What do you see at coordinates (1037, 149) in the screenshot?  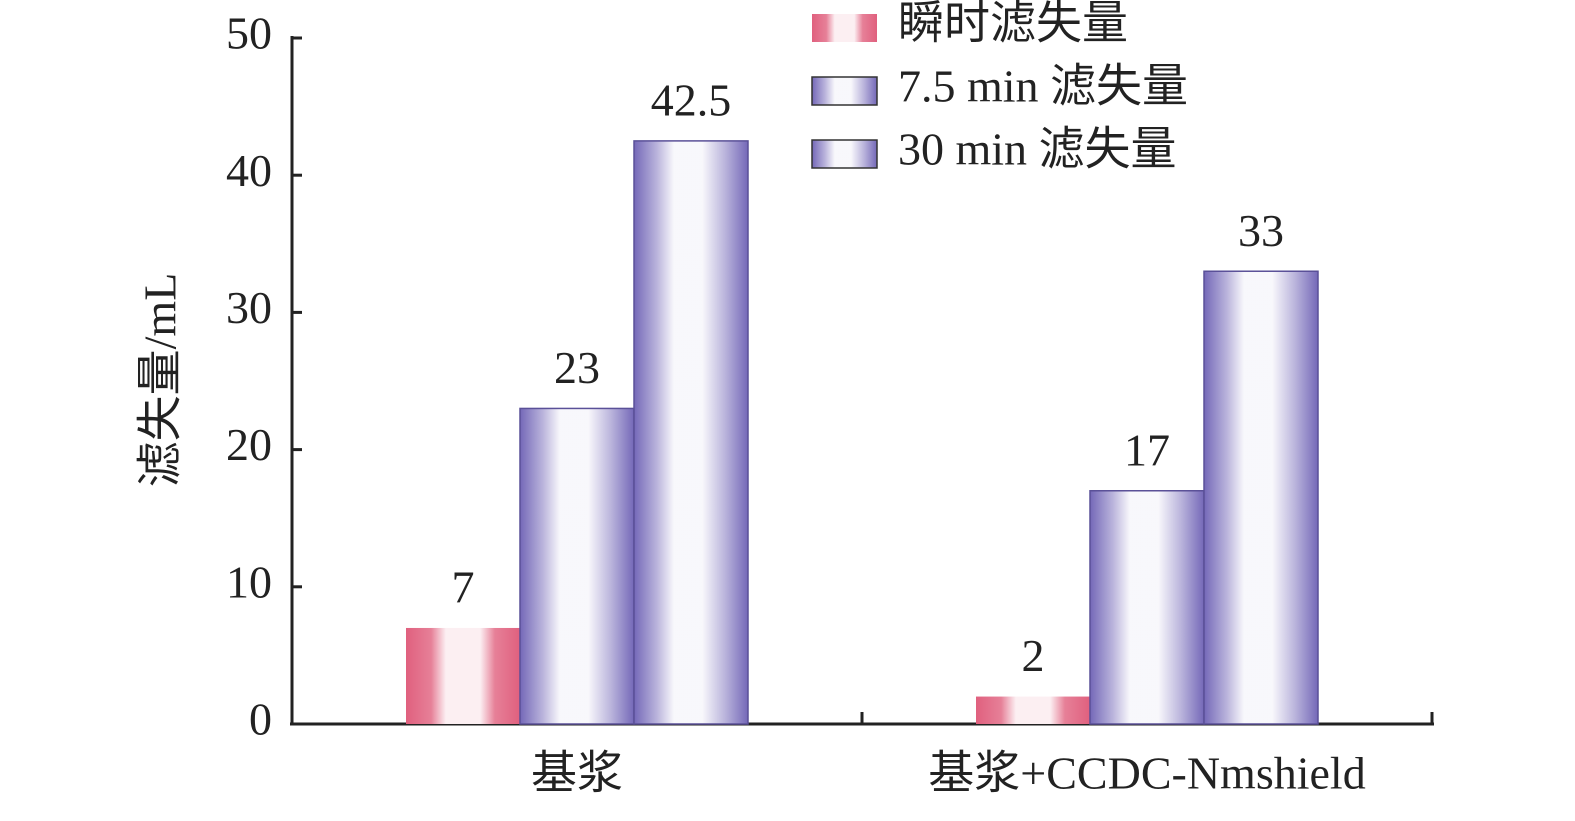 I see `legend-label: 30 min 滤失量` at bounding box center [1037, 149].